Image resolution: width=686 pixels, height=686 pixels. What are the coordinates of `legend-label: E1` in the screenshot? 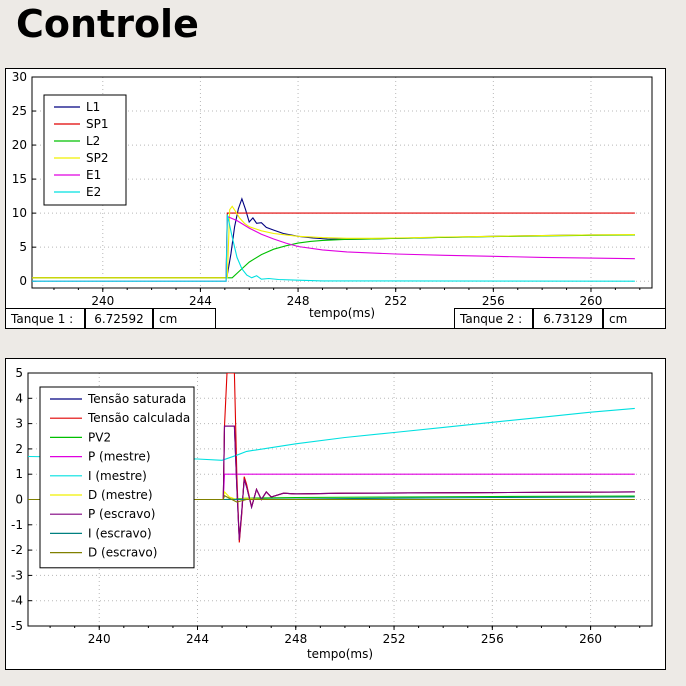 It's located at (93, 175).